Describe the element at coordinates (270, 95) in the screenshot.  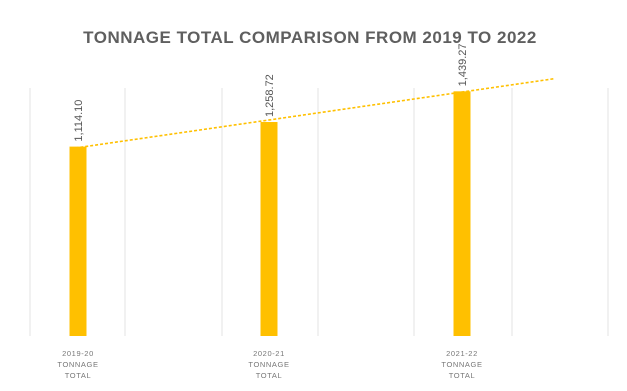
I see `data-label: 1,258.72` at that location.